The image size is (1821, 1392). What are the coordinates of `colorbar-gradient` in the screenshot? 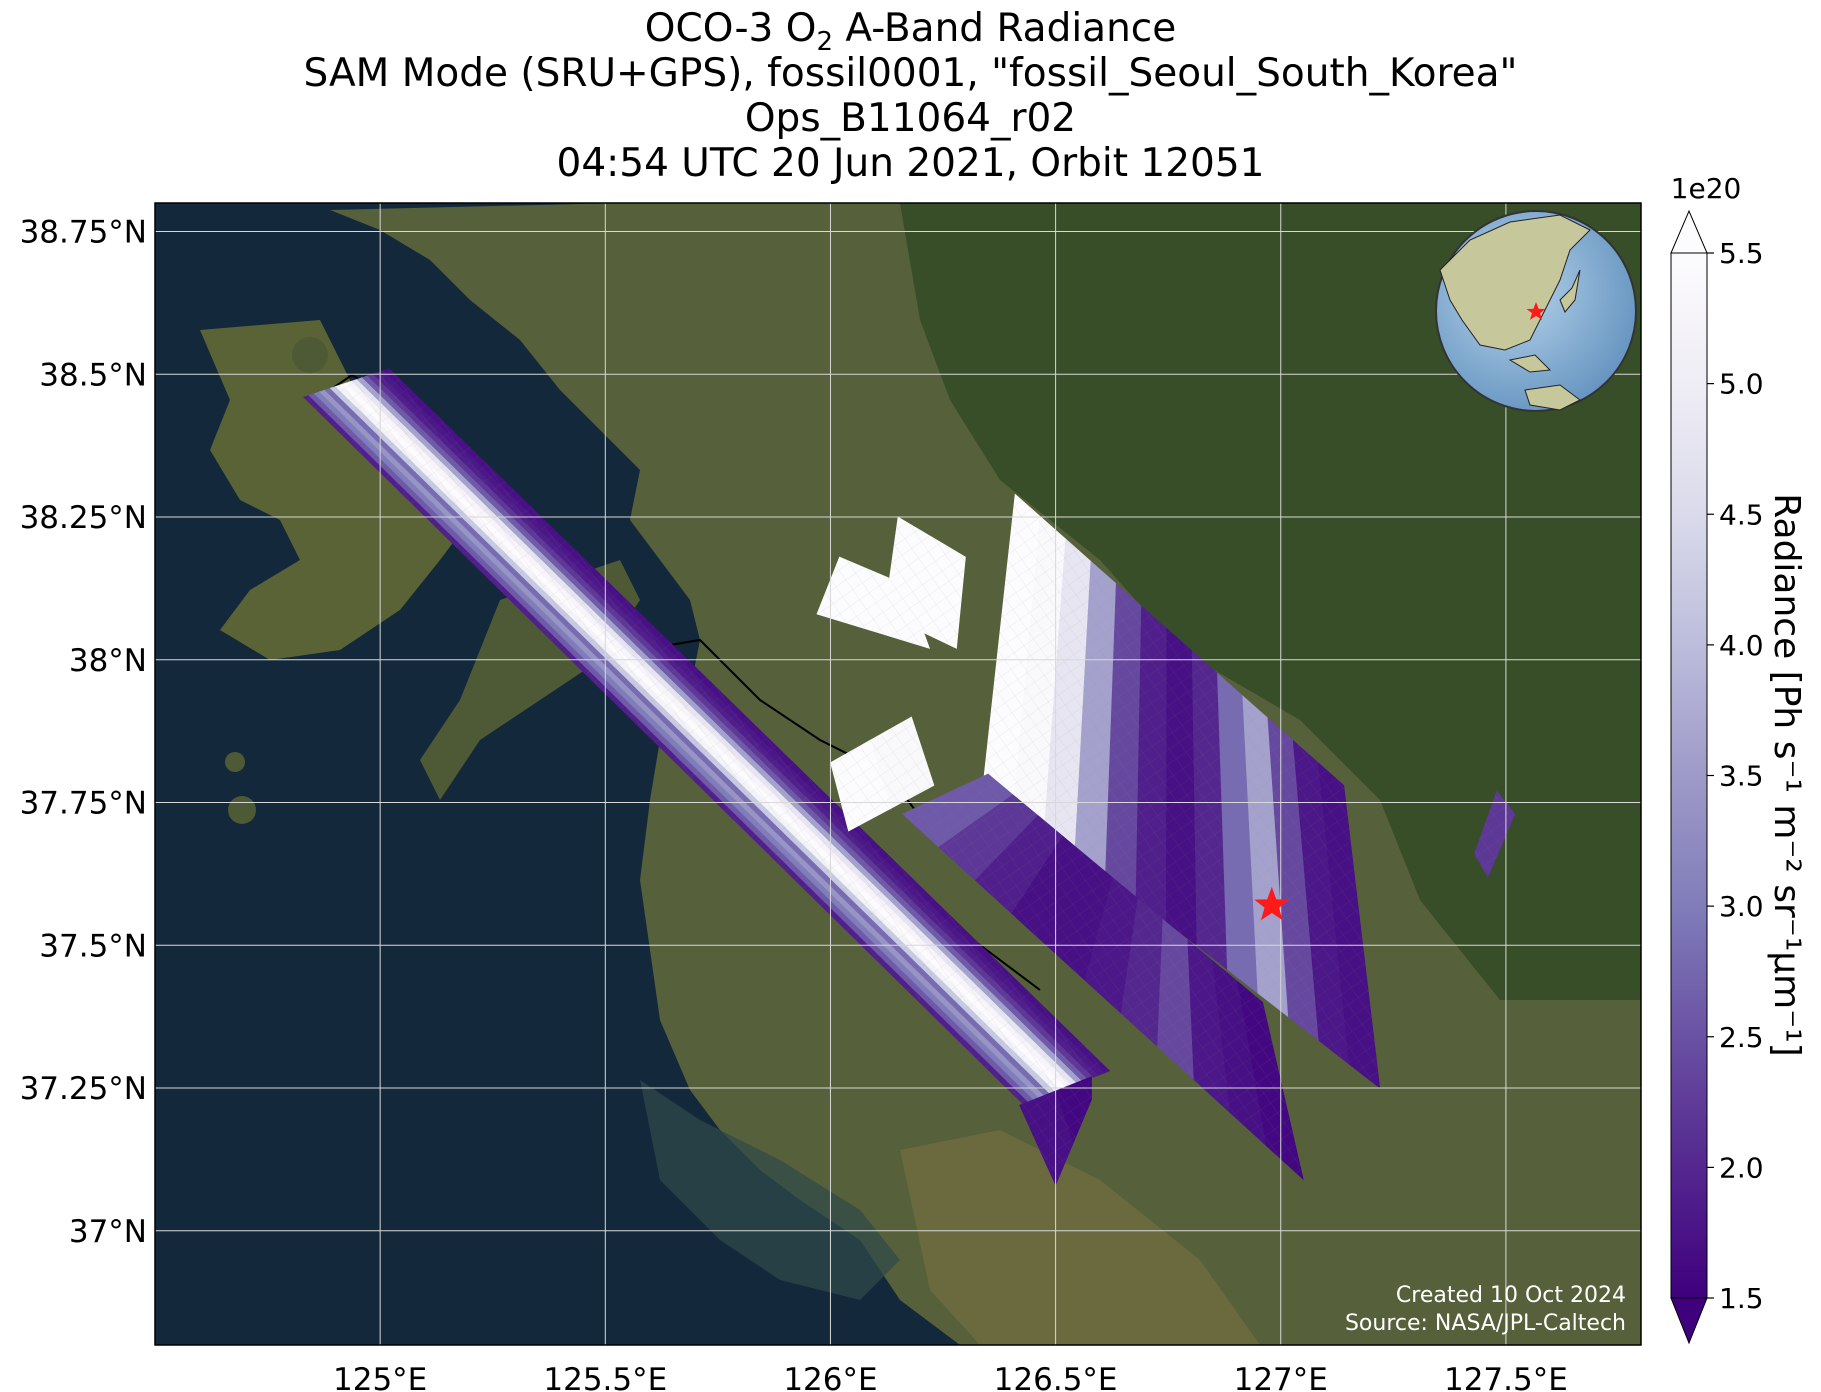 It's located at (1689, 775).